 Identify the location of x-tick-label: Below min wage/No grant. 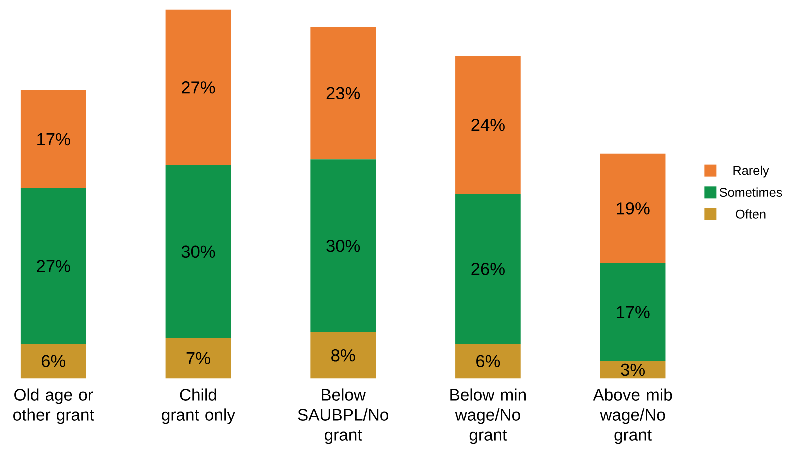
(488, 416).